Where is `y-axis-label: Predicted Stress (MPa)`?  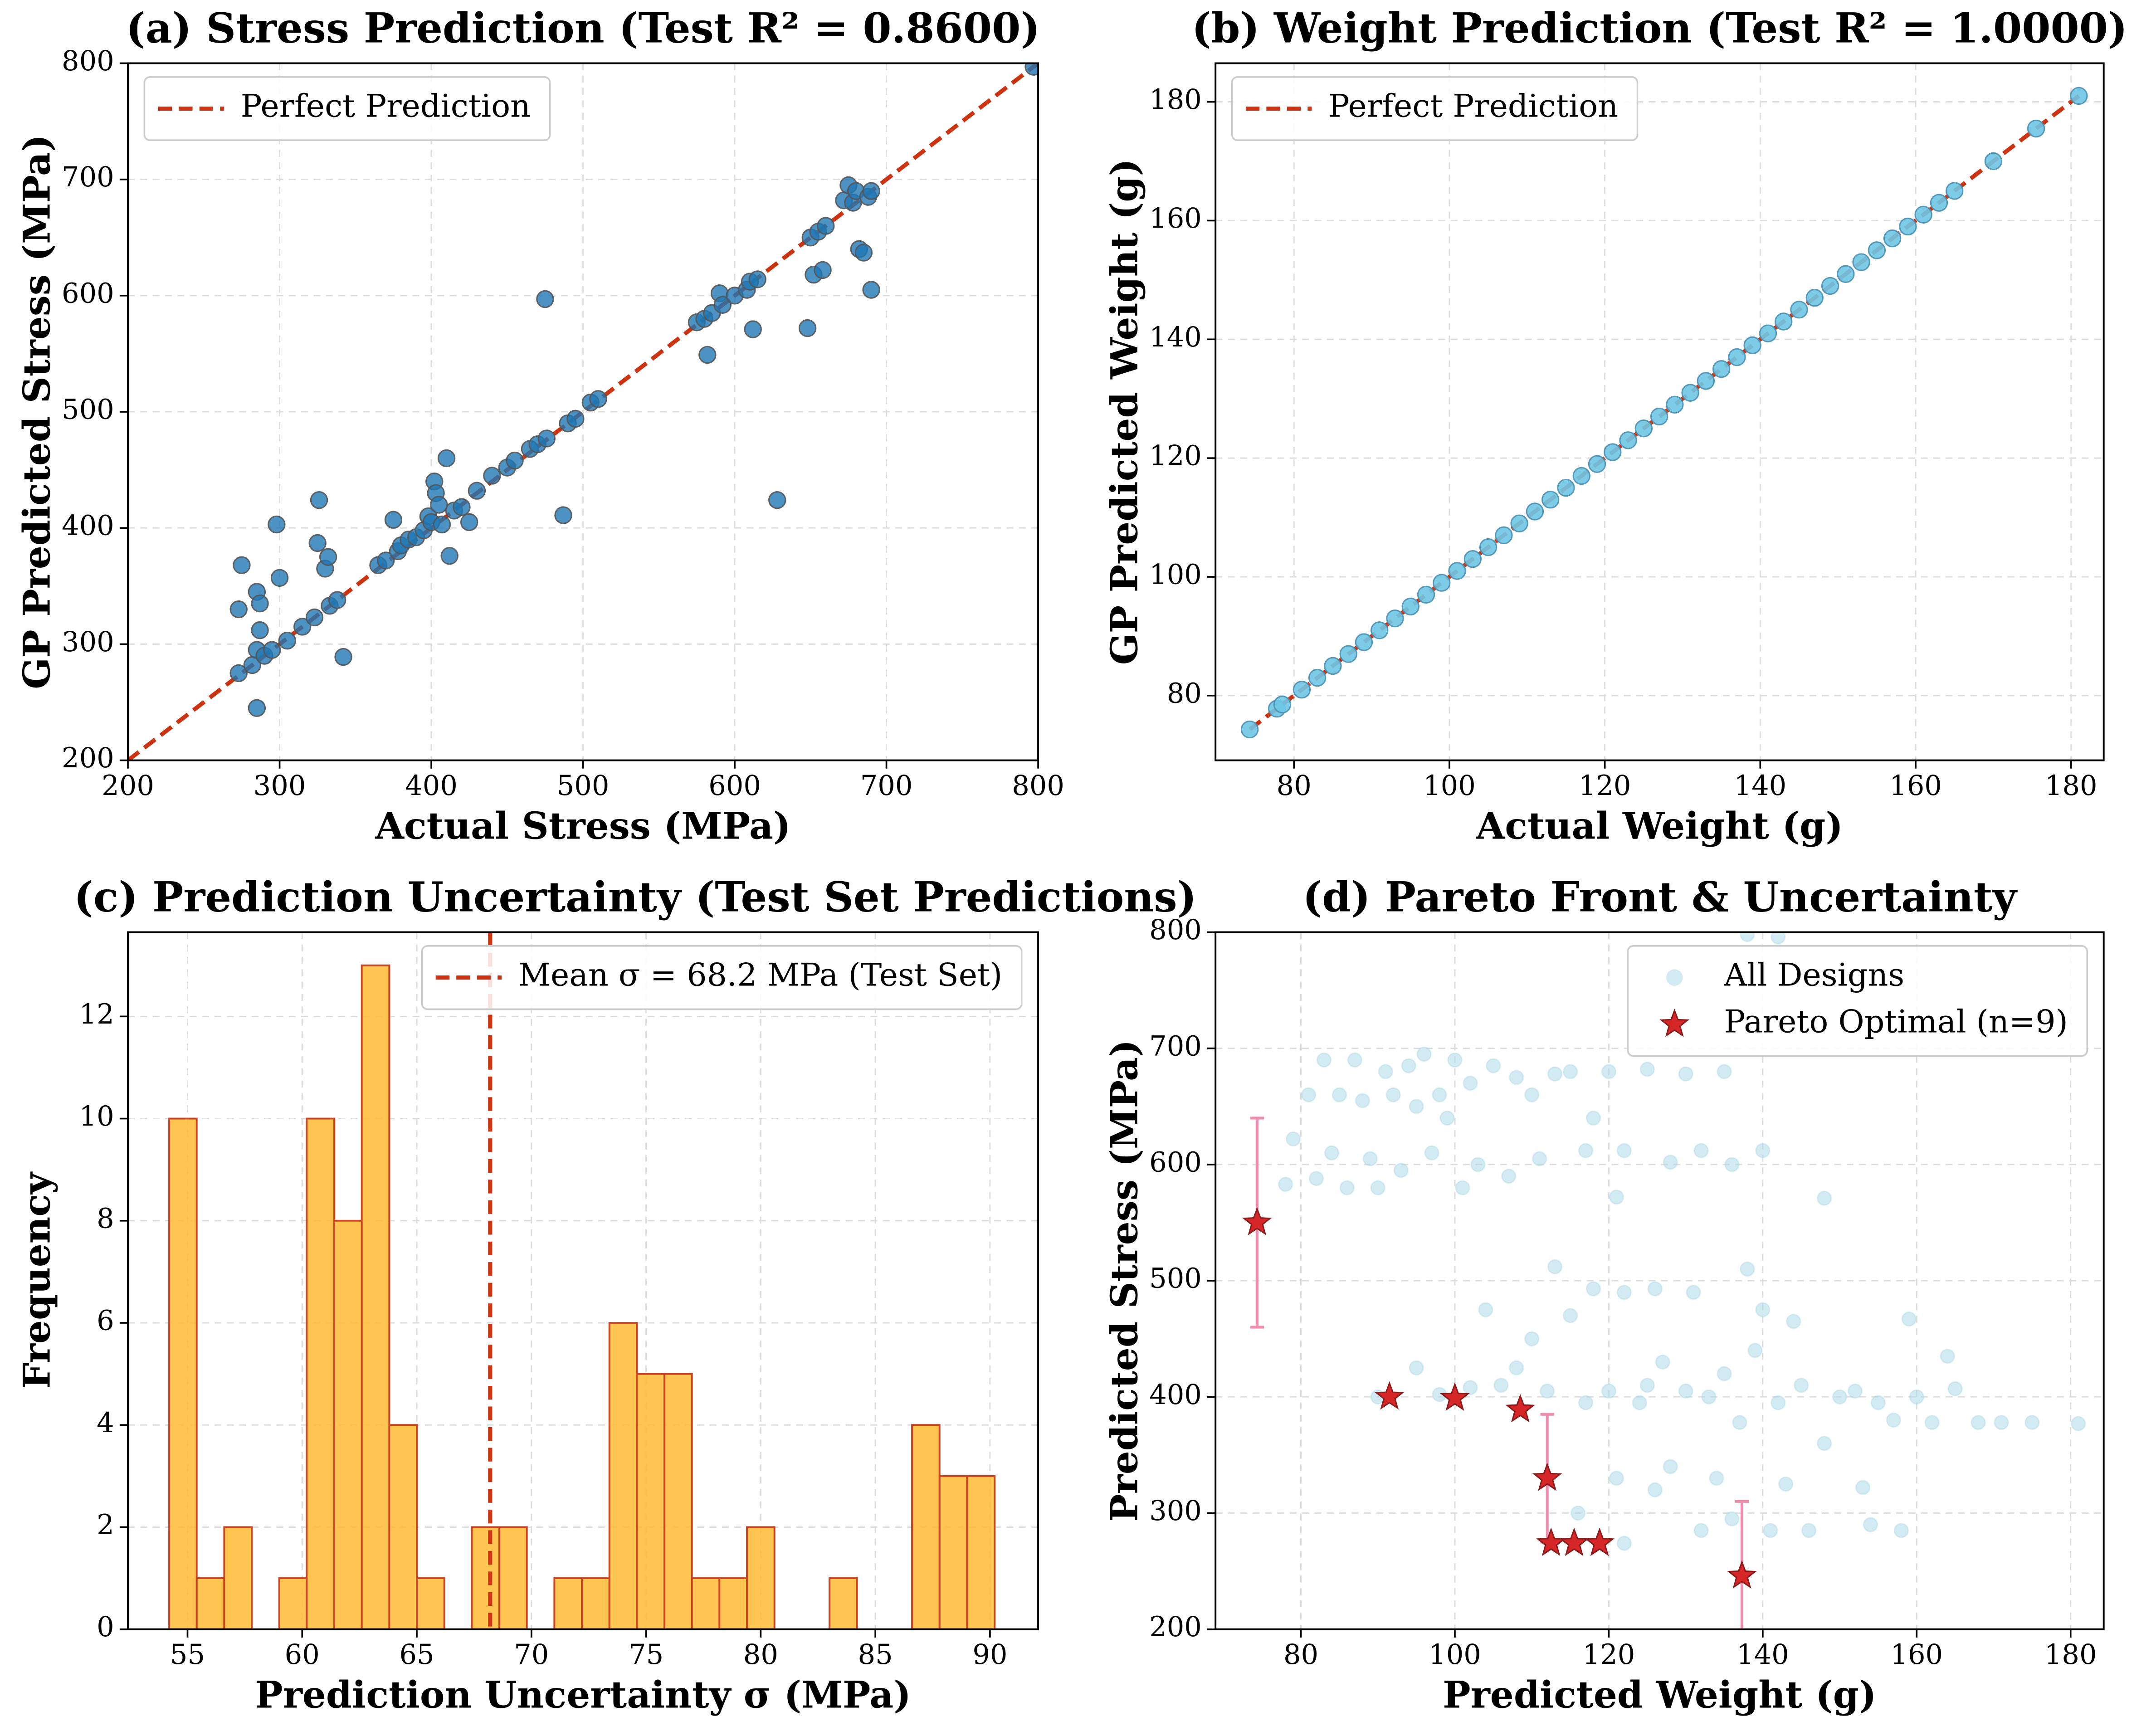 y-axis-label: Predicted Stress (MPa) is located at coordinates (1124, 1280).